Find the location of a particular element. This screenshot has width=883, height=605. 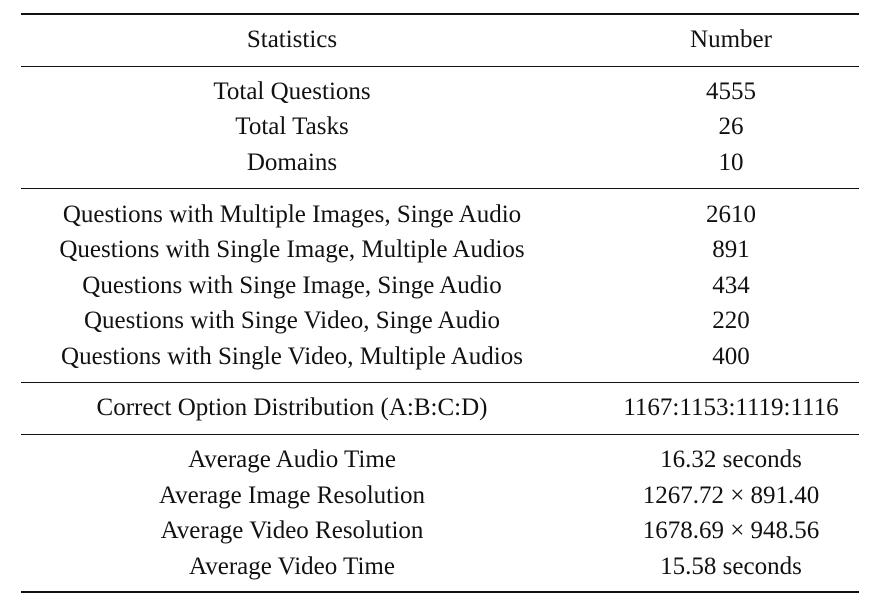

row-value: 220 is located at coordinates (731, 320).